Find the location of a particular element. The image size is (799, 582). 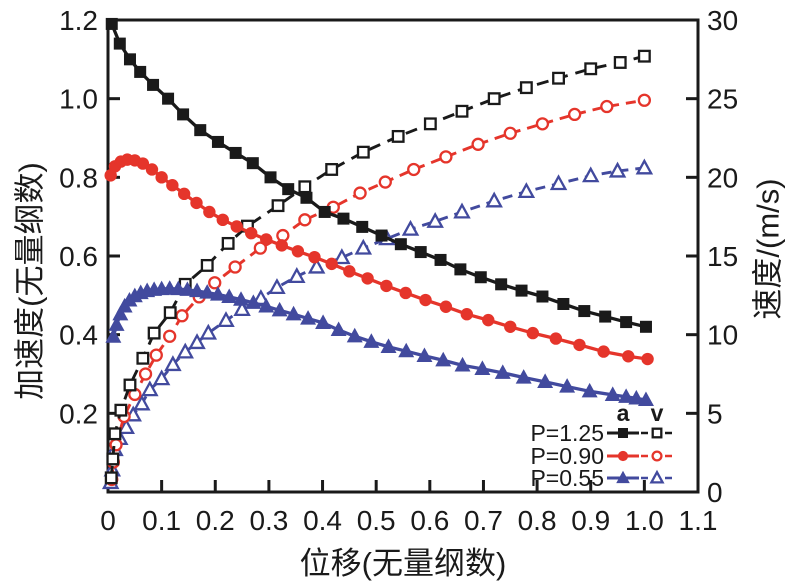

right-axis-title: 速度/(m/s) is located at coordinates (768, 249).